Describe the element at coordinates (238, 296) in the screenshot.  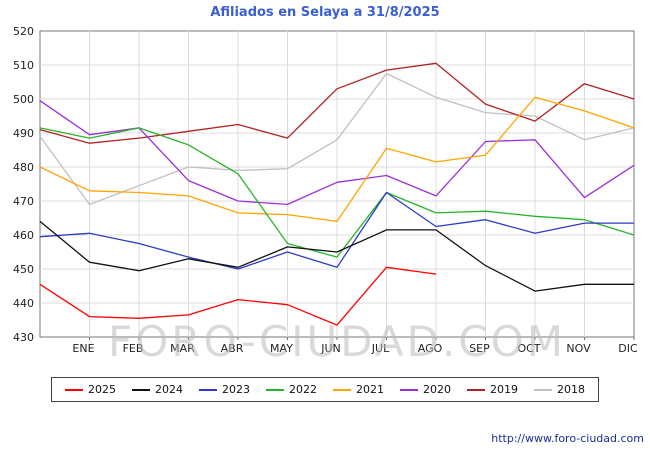
I see `series-line-2025` at that location.